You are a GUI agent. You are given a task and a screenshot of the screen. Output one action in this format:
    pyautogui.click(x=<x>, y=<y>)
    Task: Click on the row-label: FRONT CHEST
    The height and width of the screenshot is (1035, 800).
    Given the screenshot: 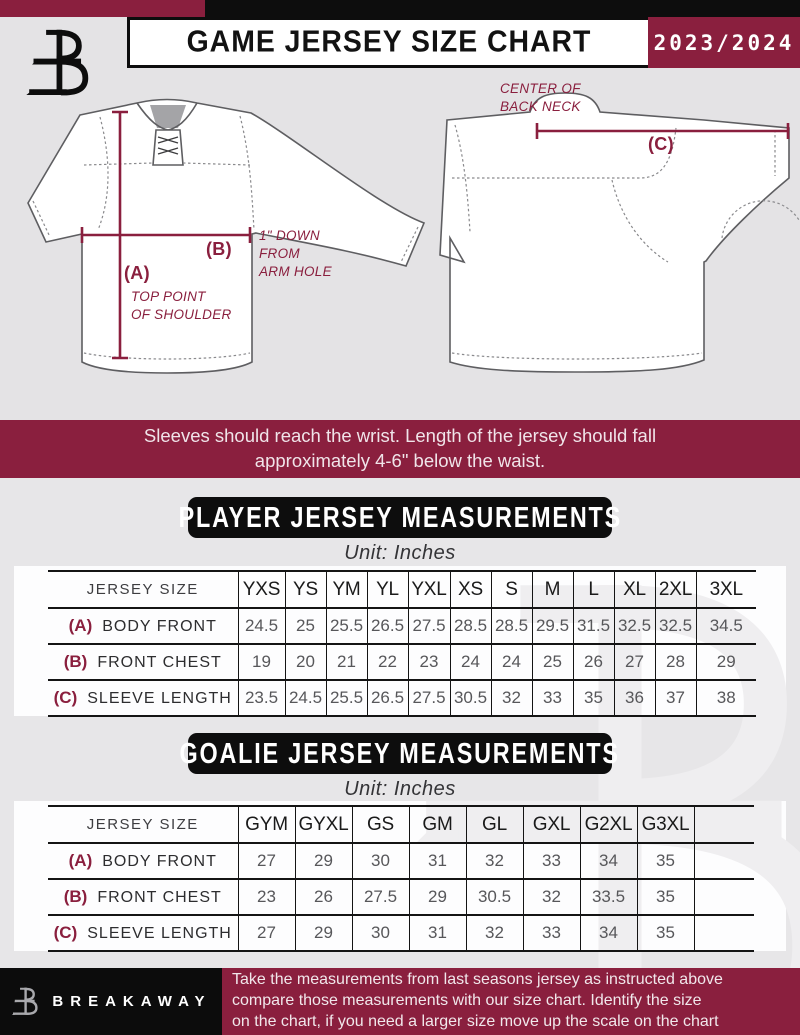 What is the action you would take?
    pyautogui.click(x=159, y=897)
    